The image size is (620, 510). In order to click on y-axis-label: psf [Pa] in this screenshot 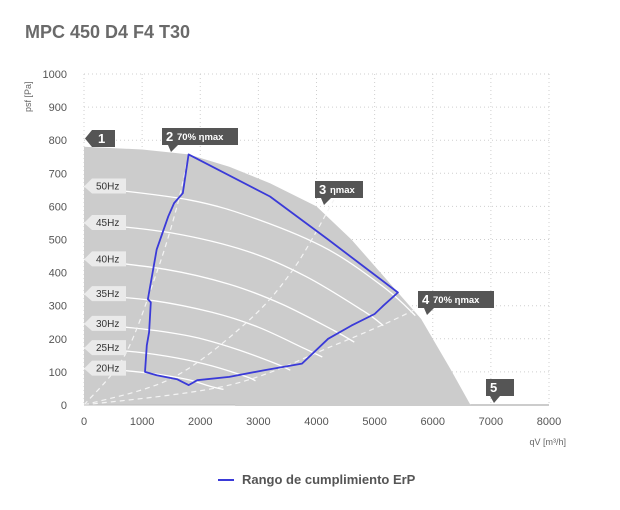, I will do `click(28, 96)`.